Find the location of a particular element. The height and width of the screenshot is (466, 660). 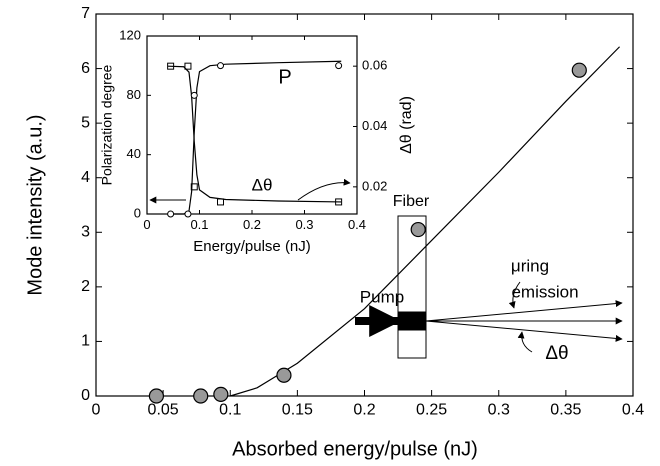

y-tick-label: 5 is located at coordinates (85, 122).